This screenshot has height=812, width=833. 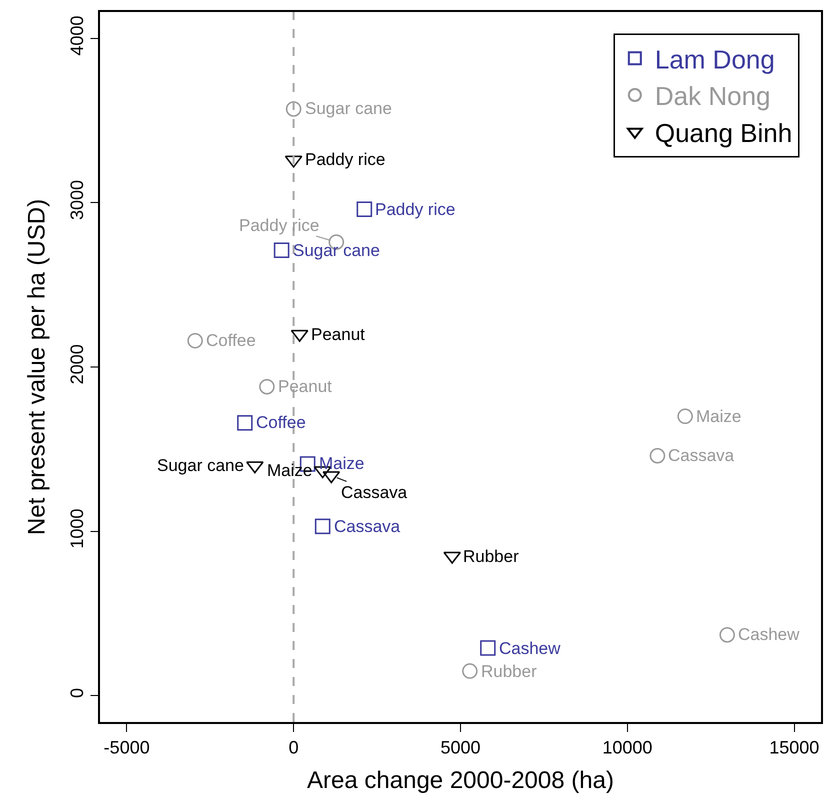 What do you see at coordinates (627, 747) in the screenshot?
I see `x-tick-label: 10000` at bounding box center [627, 747].